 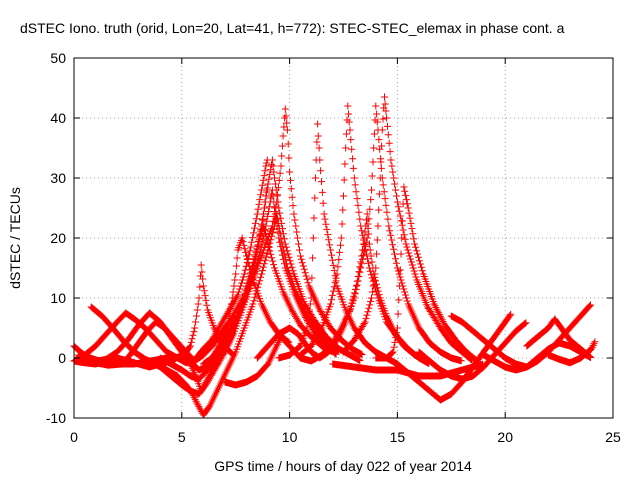 What do you see at coordinates (290, 437) in the screenshot?
I see `x-tick-label: 10` at bounding box center [290, 437].